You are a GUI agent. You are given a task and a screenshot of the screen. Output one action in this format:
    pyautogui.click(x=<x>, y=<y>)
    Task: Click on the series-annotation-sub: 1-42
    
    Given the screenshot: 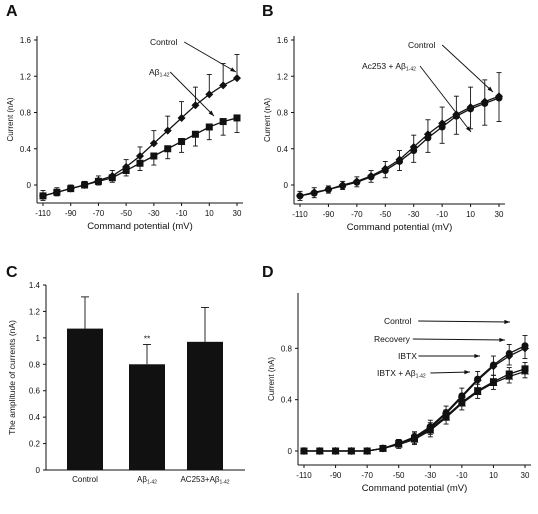 What is the action you would take?
    pyautogui.click(x=165, y=76)
    